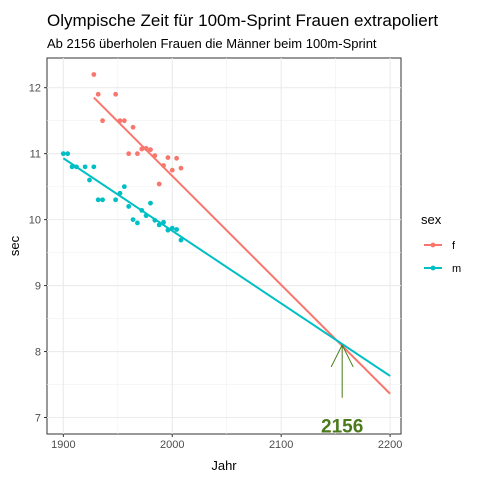 Image resolution: width=480 pixels, height=480 pixels. Describe the element at coordinates (336, 356) in the screenshot. I see `annotation-arrow-head-left` at that location.